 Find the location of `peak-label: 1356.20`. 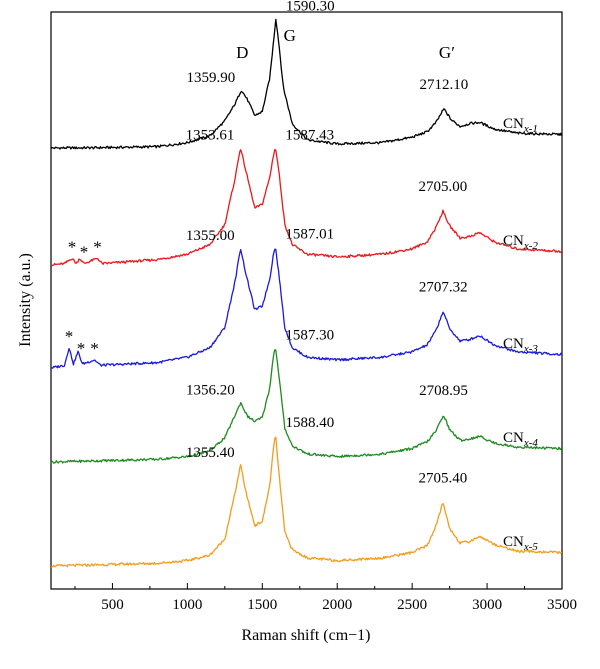

peak-label: 1356.20 is located at coordinates (210, 391).